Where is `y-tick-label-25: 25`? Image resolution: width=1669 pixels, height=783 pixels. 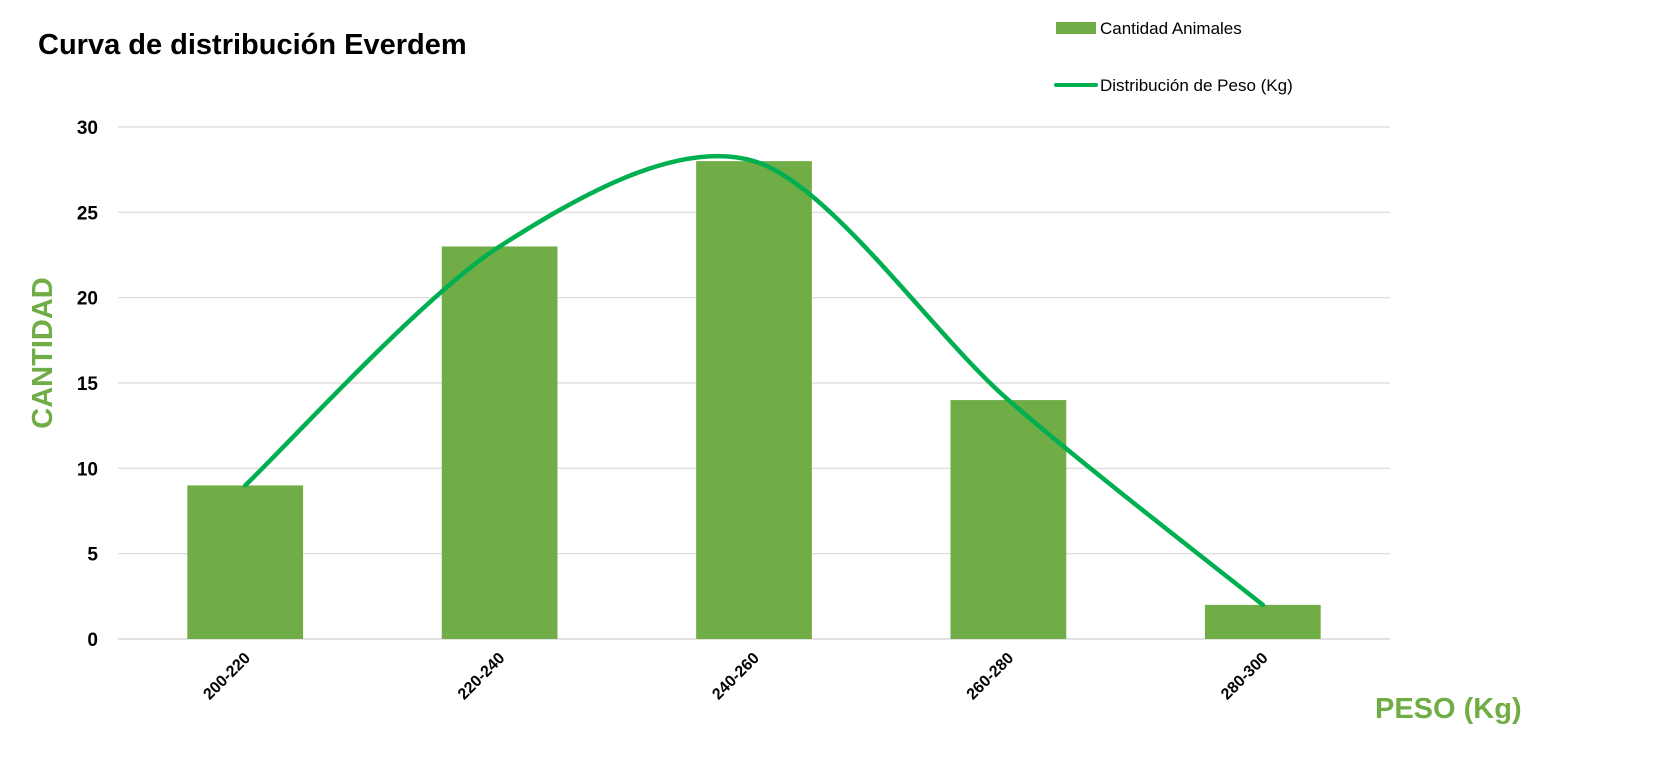 y-tick-label-25: 25 is located at coordinates (88, 213).